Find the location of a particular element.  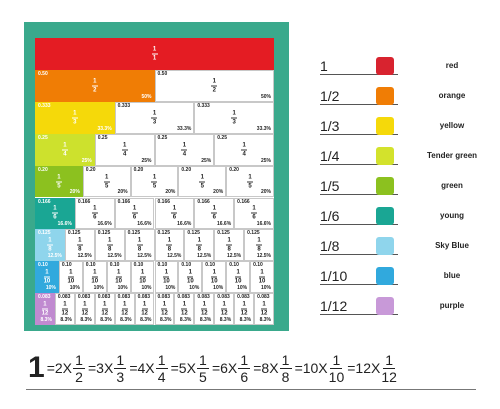

legend-color-name: Tender green is located at coordinates (452, 155).